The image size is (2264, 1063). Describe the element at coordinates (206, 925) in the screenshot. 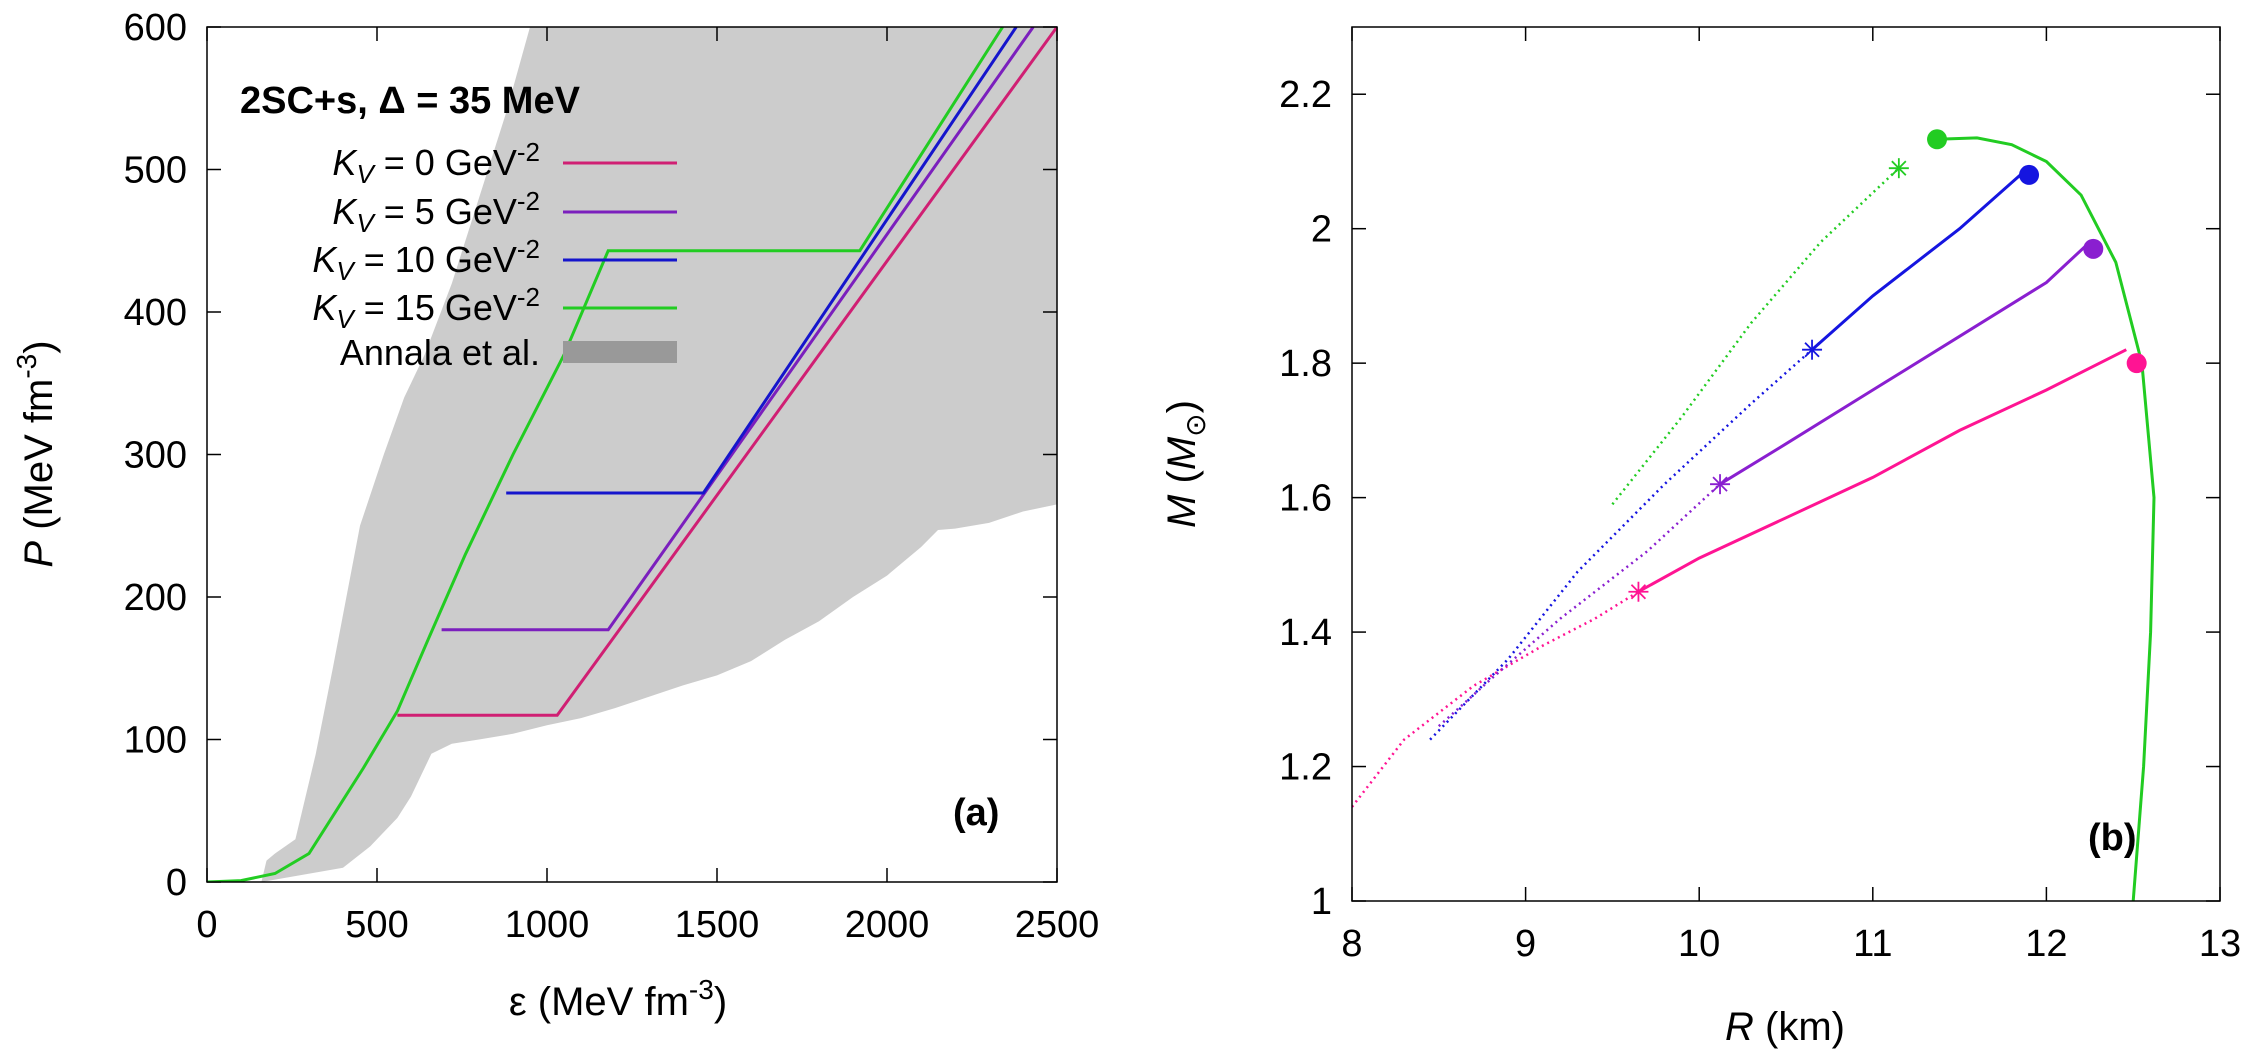

I see `x-tick-label: 0` at that location.